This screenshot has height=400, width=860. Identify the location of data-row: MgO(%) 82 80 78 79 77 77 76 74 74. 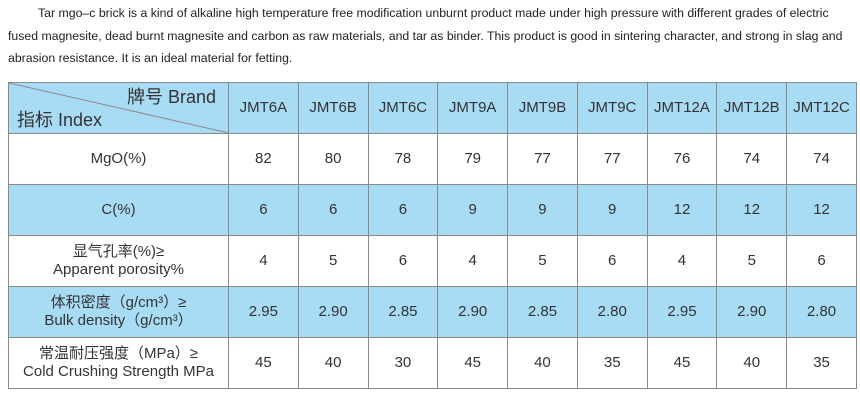
(432, 159).